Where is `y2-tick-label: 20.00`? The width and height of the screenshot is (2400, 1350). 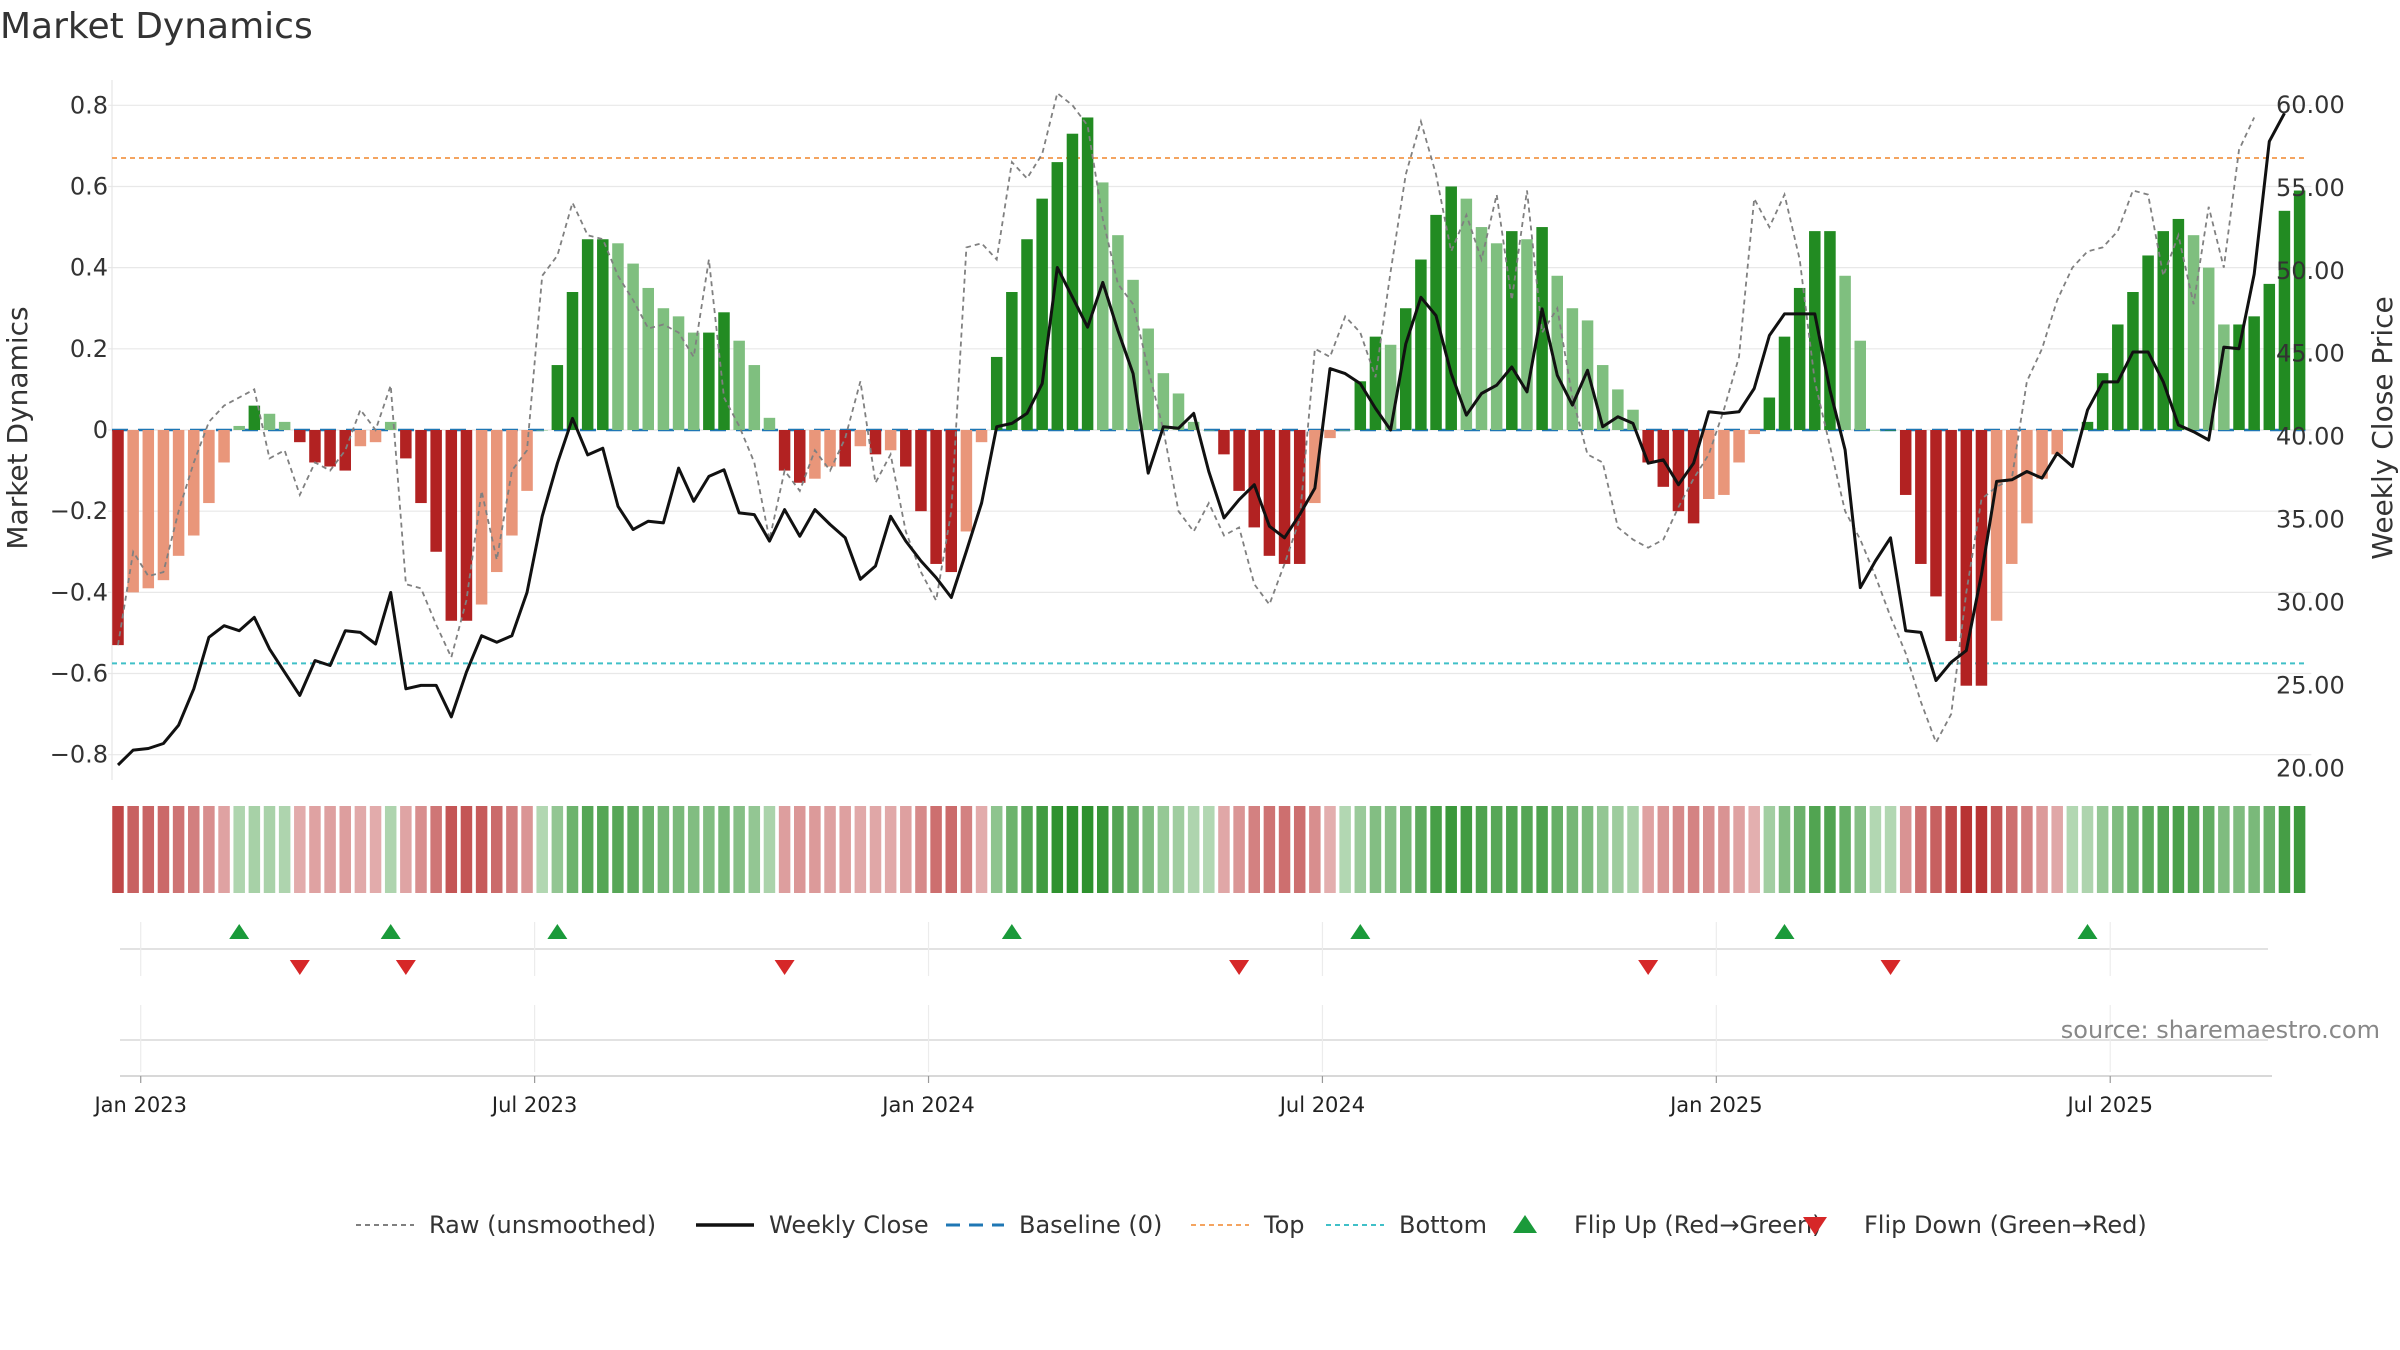 y2-tick-label: 20.00 is located at coordinates (2310, 768).